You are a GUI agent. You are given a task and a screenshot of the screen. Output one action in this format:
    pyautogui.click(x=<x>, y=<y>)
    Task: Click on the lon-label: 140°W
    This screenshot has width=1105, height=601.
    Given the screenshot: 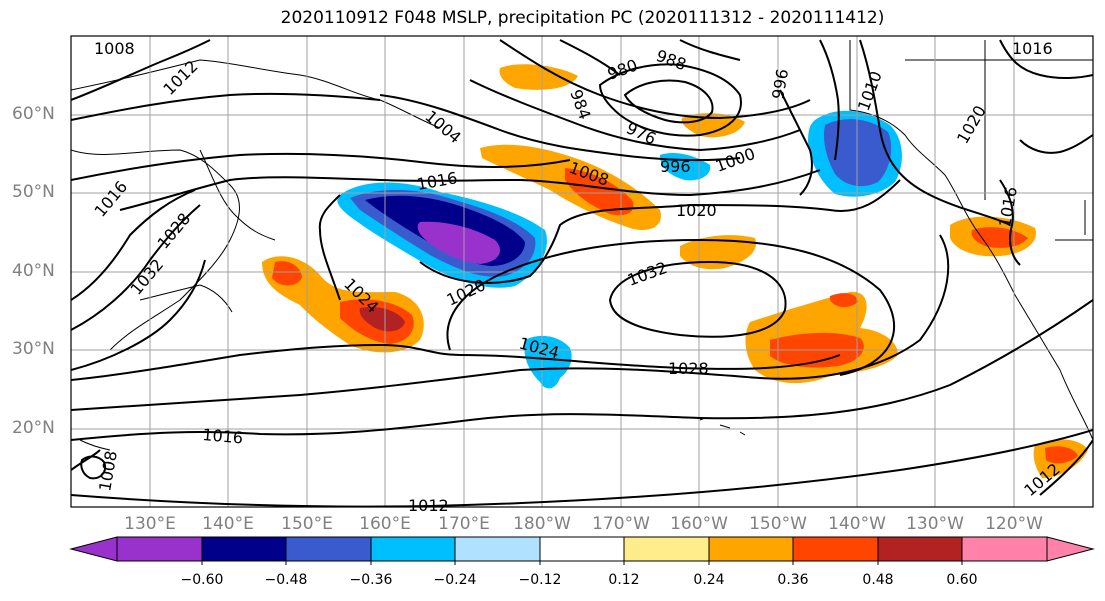 What is the action you would take?
    pyautogui.click(x=857, y=524)
    